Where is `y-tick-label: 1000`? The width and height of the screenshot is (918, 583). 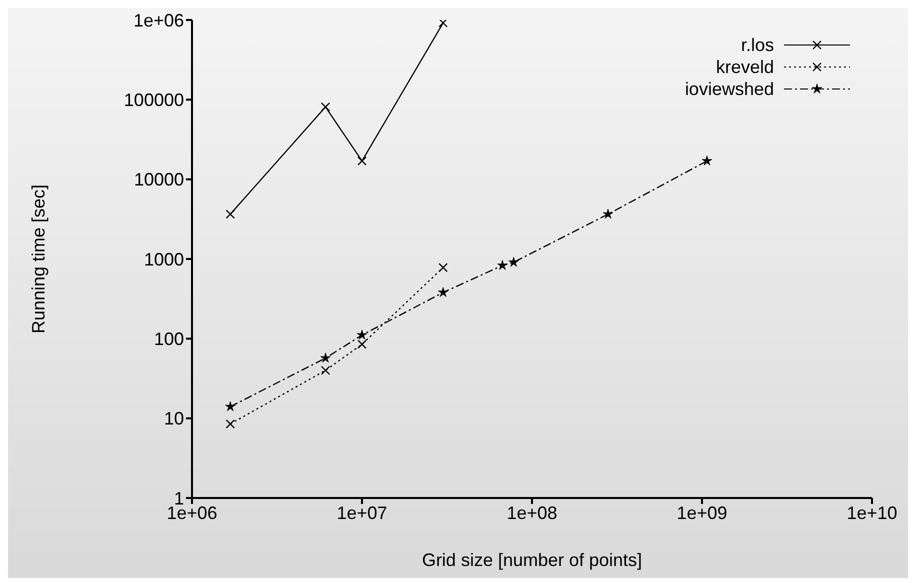 y-tick-label: 1000 is located at coordinates (164, 259).